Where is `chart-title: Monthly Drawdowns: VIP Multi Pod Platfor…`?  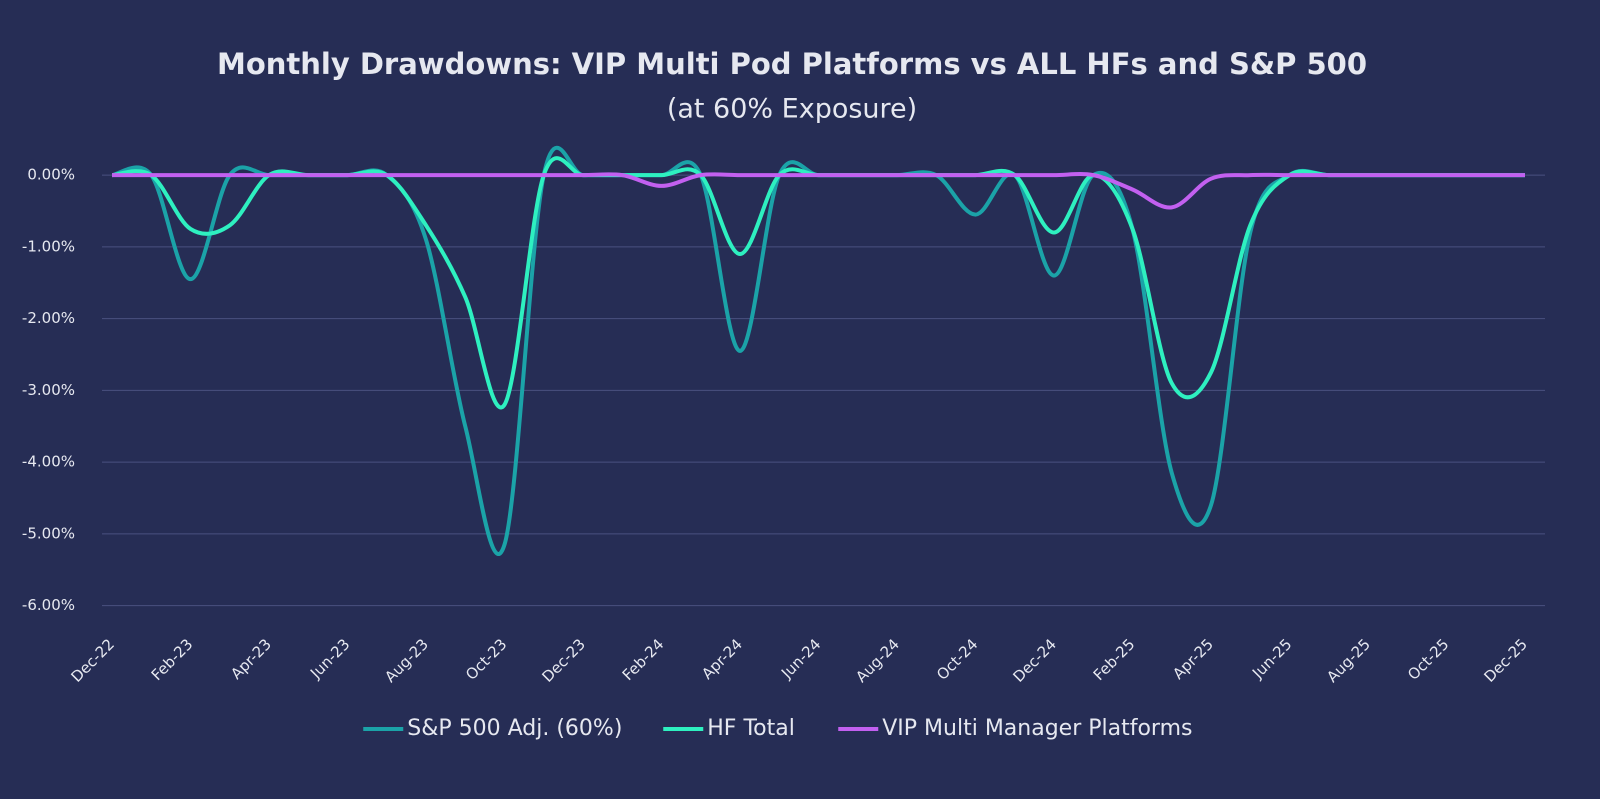
chart-title: Monthly Drawdowns: VIP Multi Pod Platfor… is located at coordinates (792, 64).